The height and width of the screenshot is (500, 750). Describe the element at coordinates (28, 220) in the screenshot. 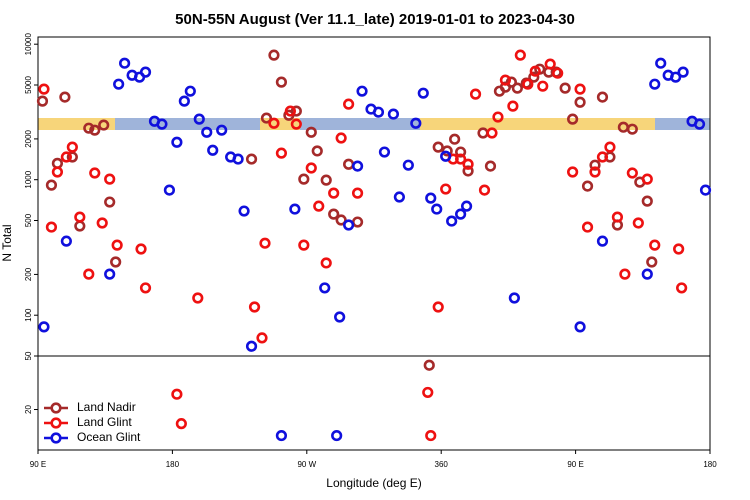

I see `y-tick-label: 500` at that location.